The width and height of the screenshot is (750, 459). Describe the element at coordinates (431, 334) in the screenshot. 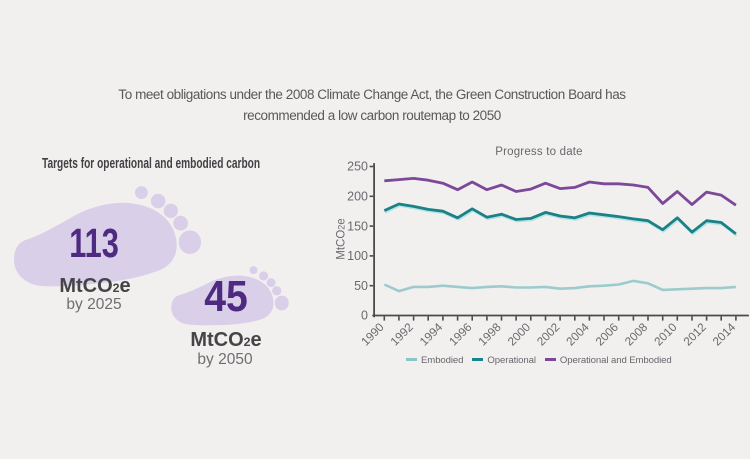

I see `svg-text: 1994` at that location.